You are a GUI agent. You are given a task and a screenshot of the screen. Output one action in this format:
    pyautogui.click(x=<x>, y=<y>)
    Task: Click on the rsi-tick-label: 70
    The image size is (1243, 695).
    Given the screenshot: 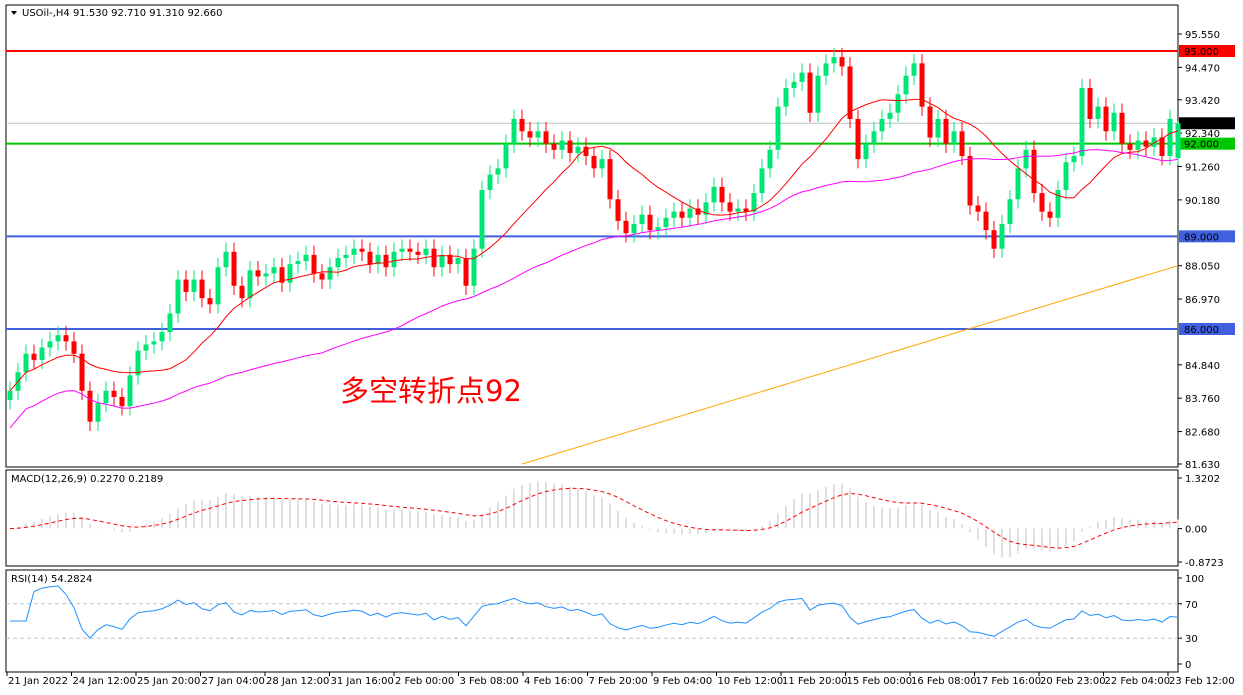 What is the action you would take?
    pyautogui.click(x=1191, y=605)
    